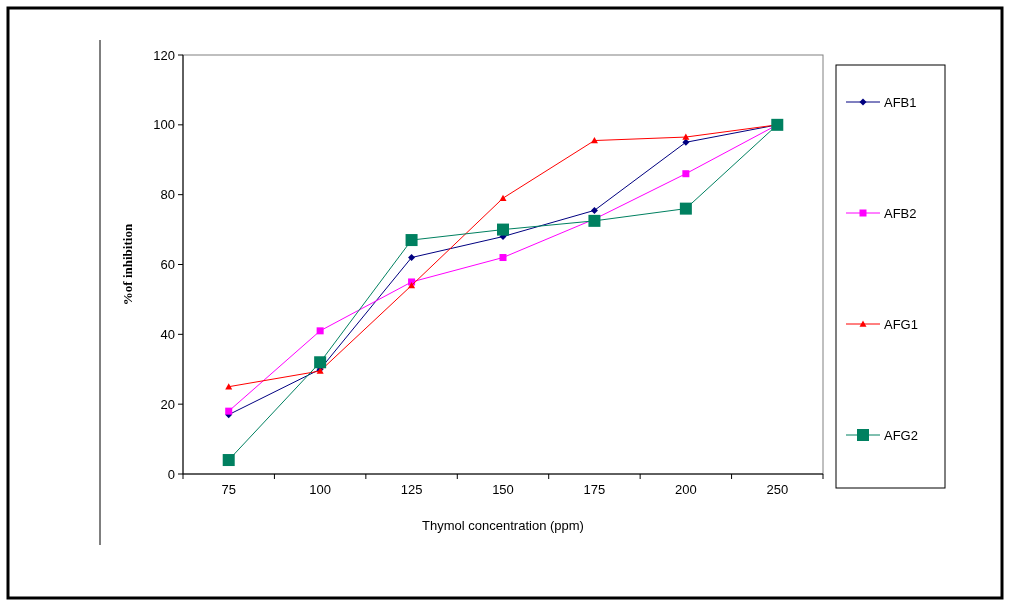 This screenshot has height=605, width=1010. What do you see at coordinates (167, 265) in the screenshot?
I see `y-tick-label: 60` at bounding box center [167, 265].